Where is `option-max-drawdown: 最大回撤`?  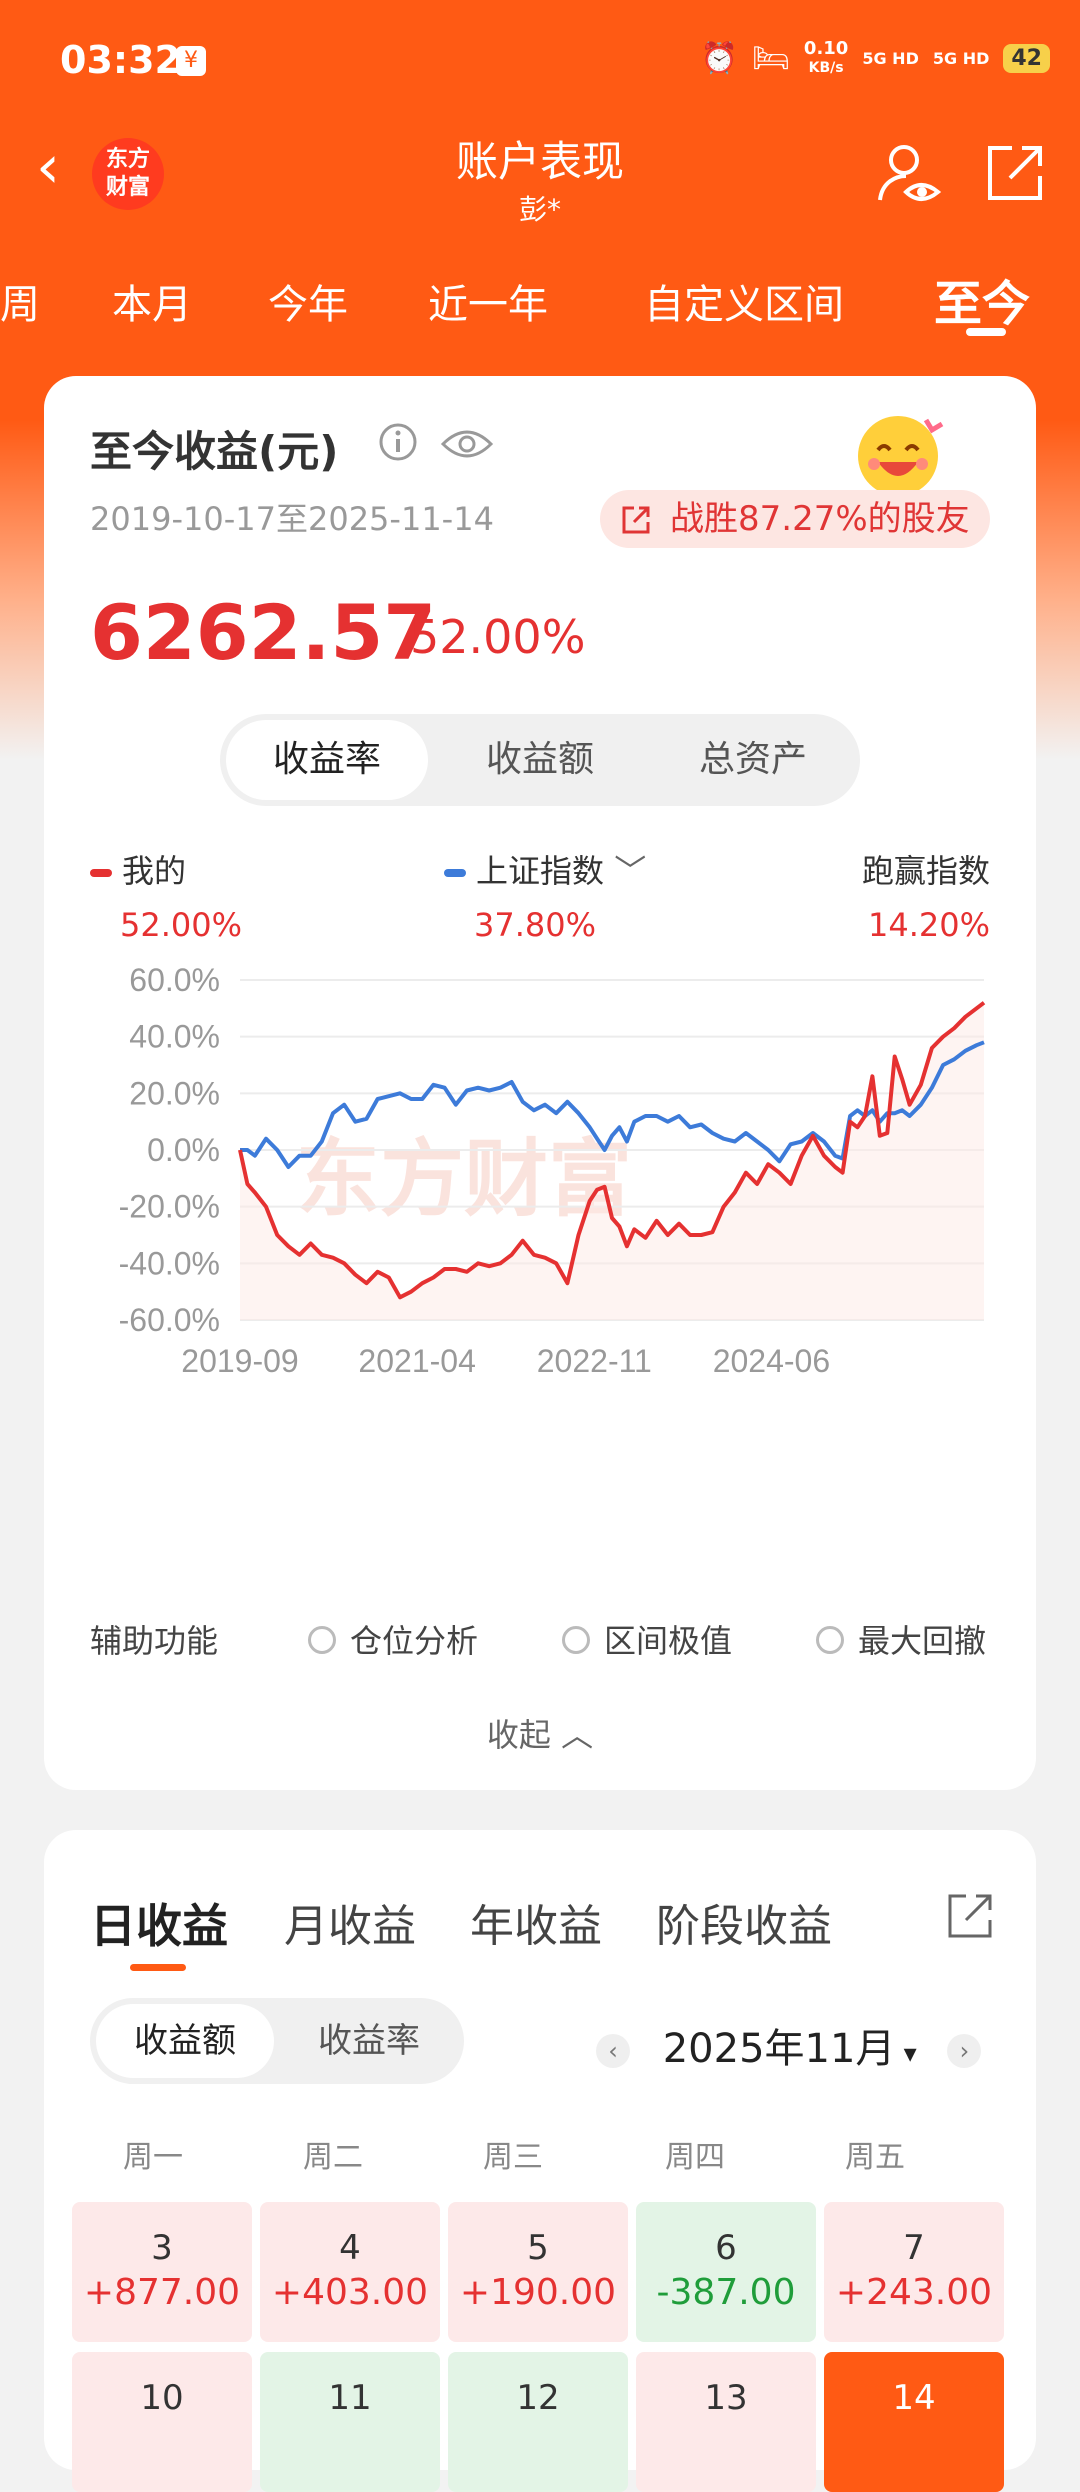 option-max-drawdown: 最大回撤 is located at coordinates (901, 1639).